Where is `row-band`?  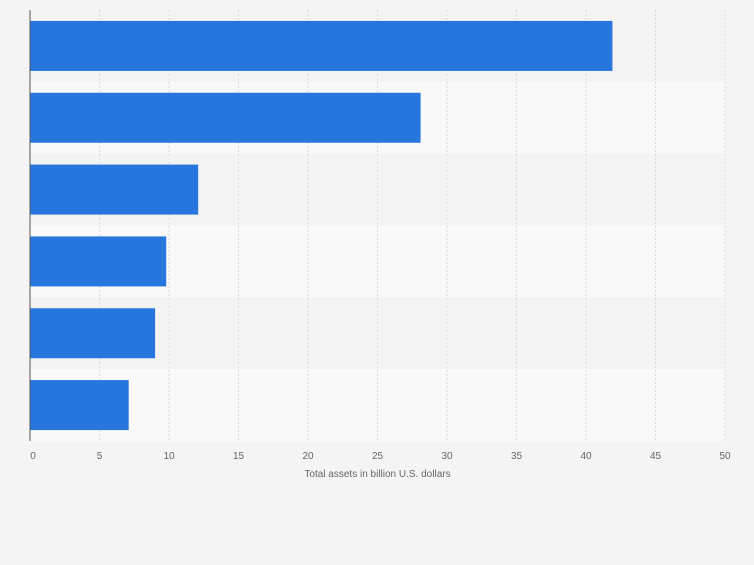
row-band is located at coordinates (377, 405).